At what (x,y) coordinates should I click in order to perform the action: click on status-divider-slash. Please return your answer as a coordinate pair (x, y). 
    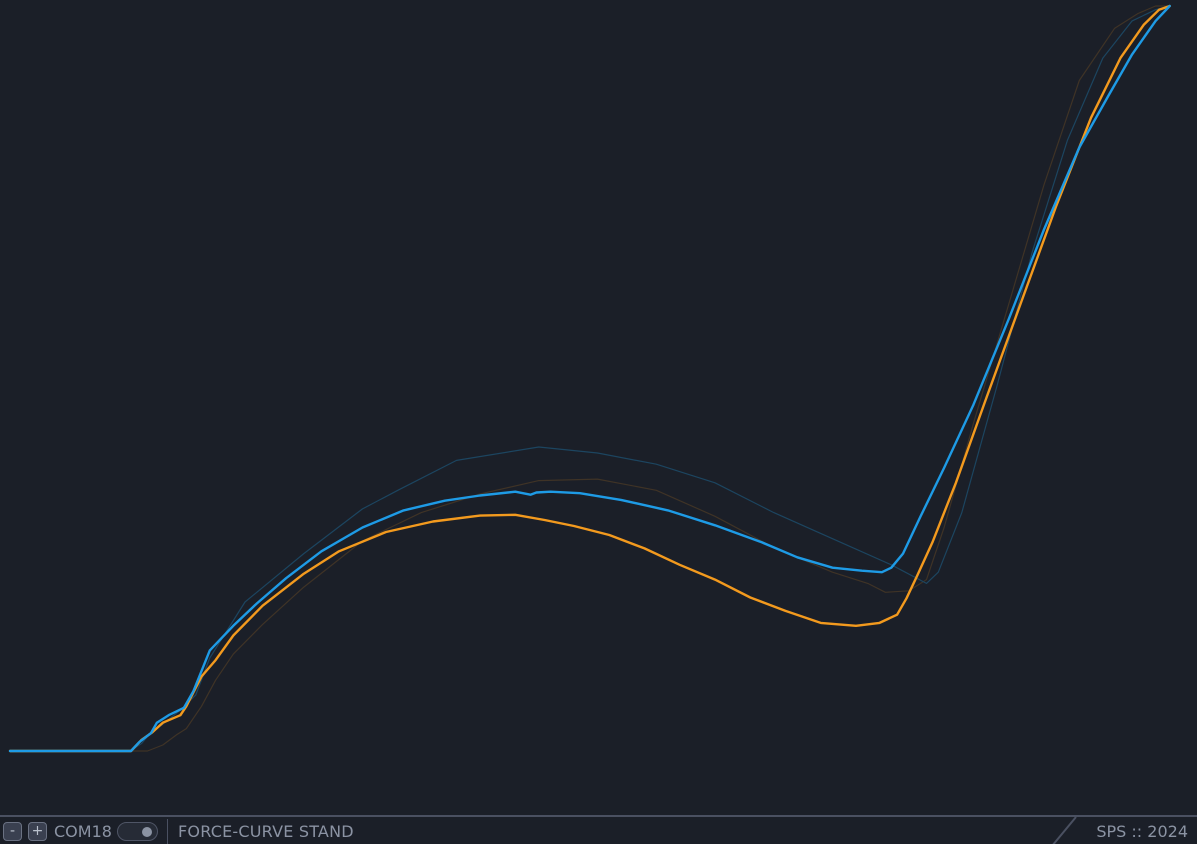
    Looking at the image, I should click on (1064, 830).